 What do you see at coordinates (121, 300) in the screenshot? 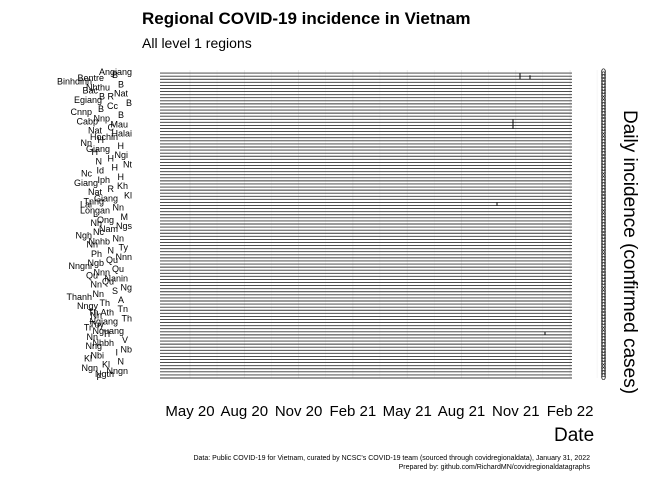
I see `region-label: A` at bounding box center [121, 300].